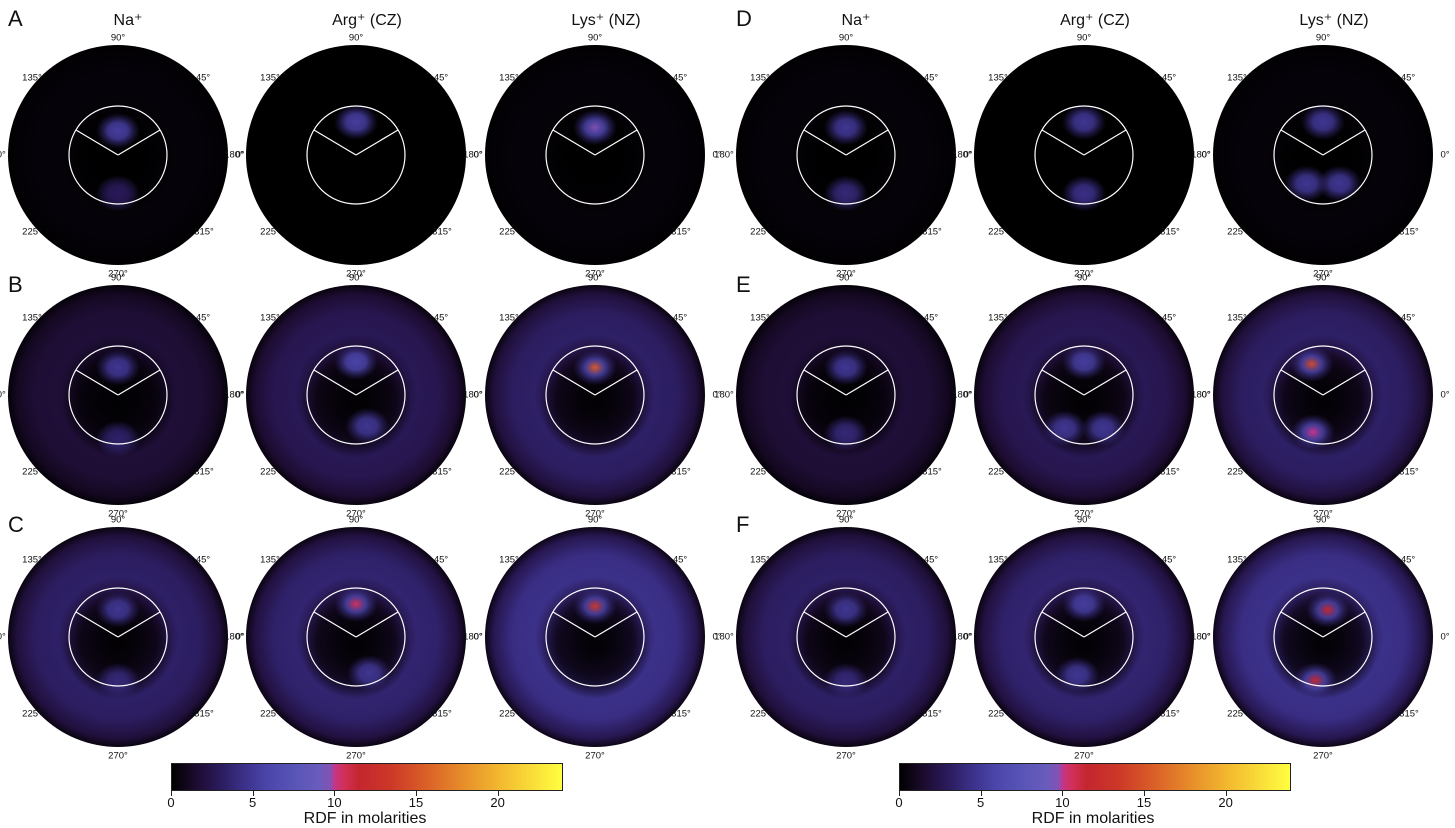 Image resolution: width=1455 pixels, height=828 pixels. I want to click on polar-plot-d-0: 0° 45° 90° 135° 180° 225° 270° 315°, so click(843, 156).